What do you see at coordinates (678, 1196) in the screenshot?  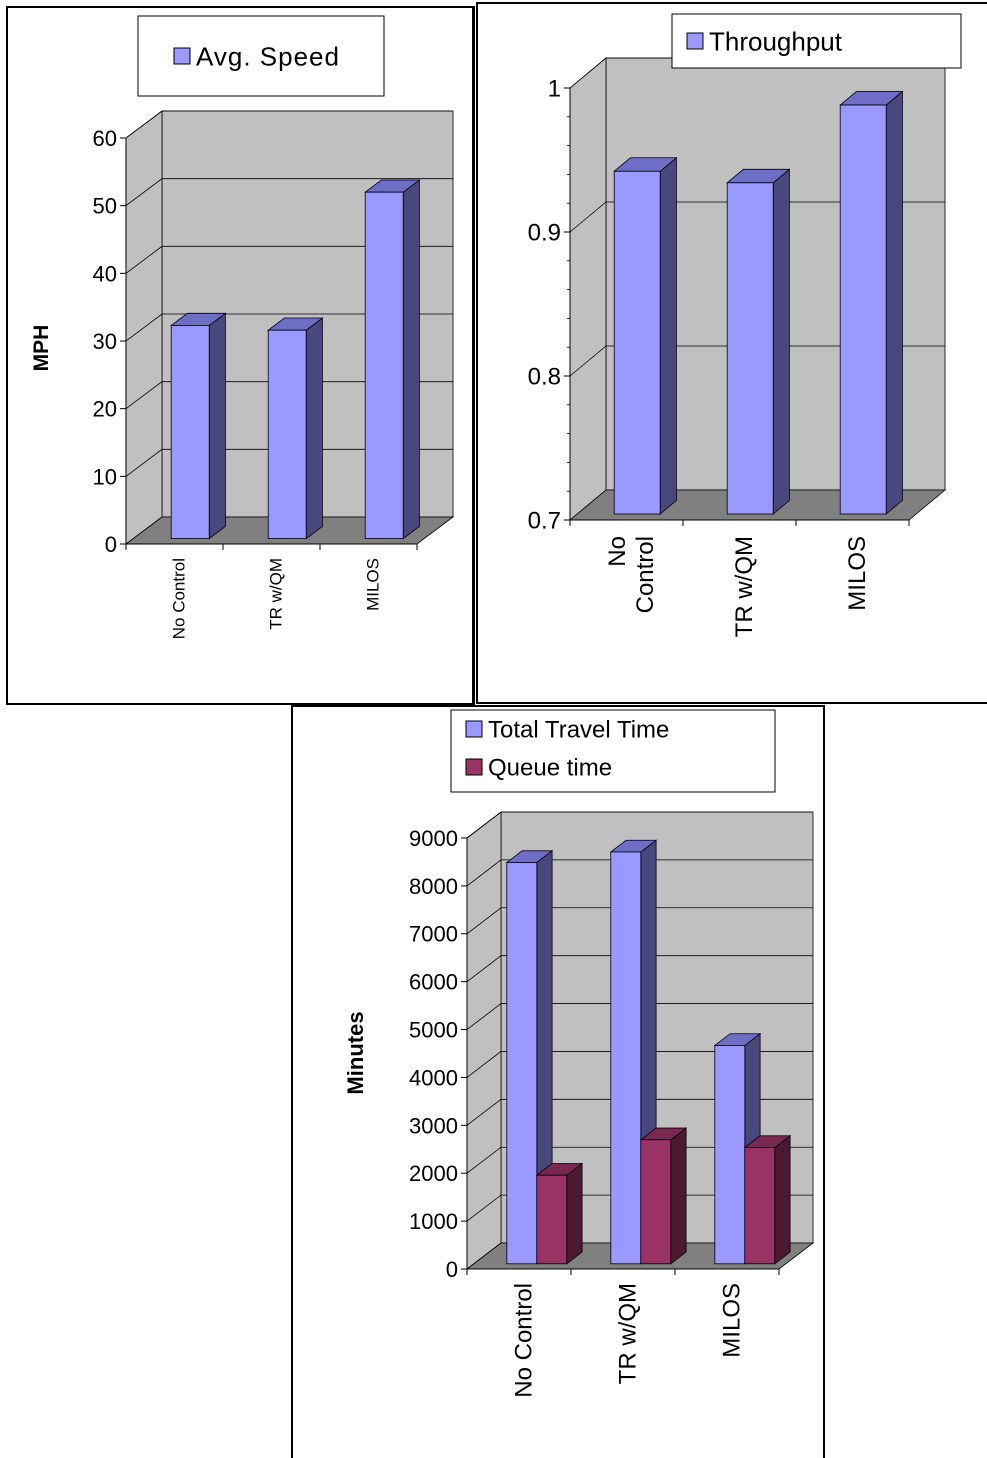 I see `bar-queue-time-tr-w-qm-side` at bounding box center [678, 1196].